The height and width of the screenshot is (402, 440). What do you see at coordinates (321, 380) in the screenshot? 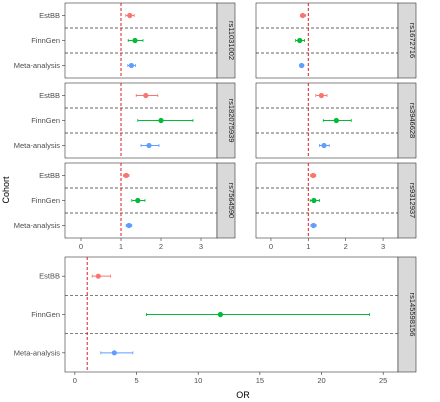
I see `x-tick-label: 20` at bounding box center [321, 380].